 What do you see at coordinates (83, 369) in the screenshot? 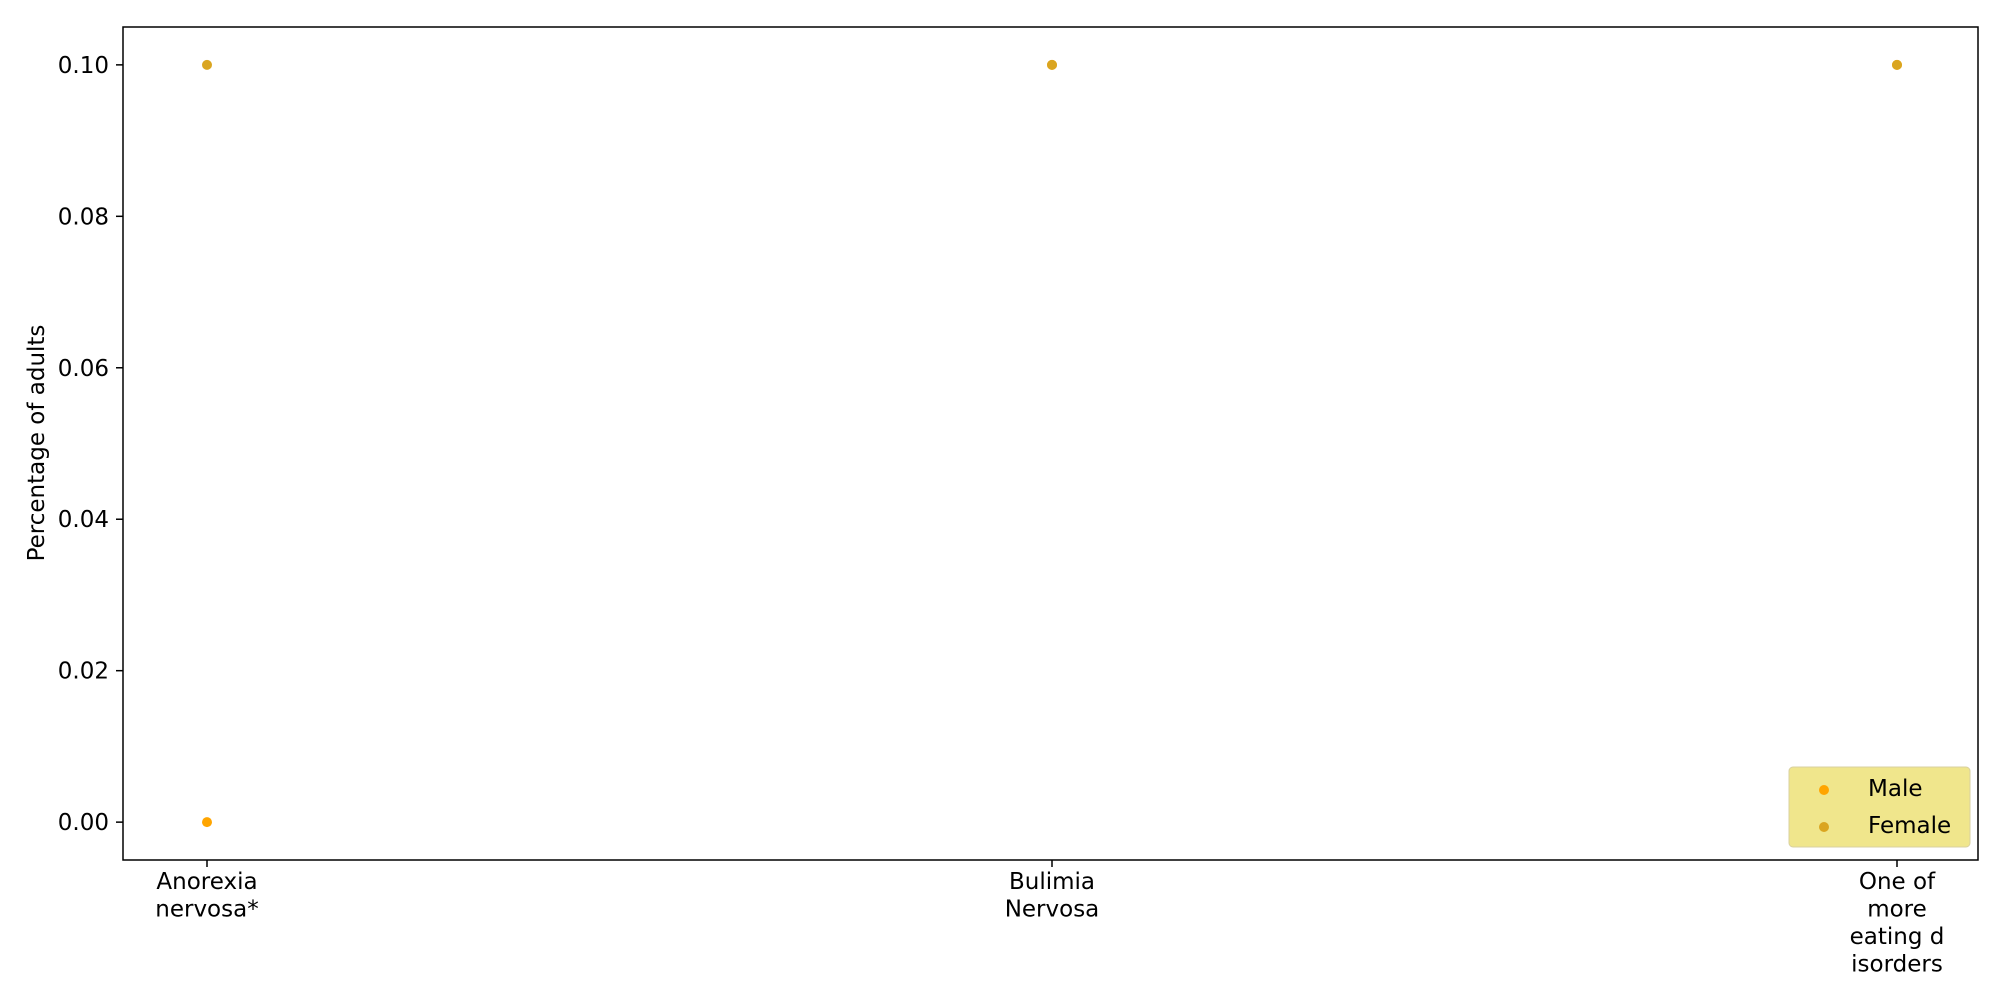
I see `y-tick-label: 0.06` at bounding box center [83, 369].